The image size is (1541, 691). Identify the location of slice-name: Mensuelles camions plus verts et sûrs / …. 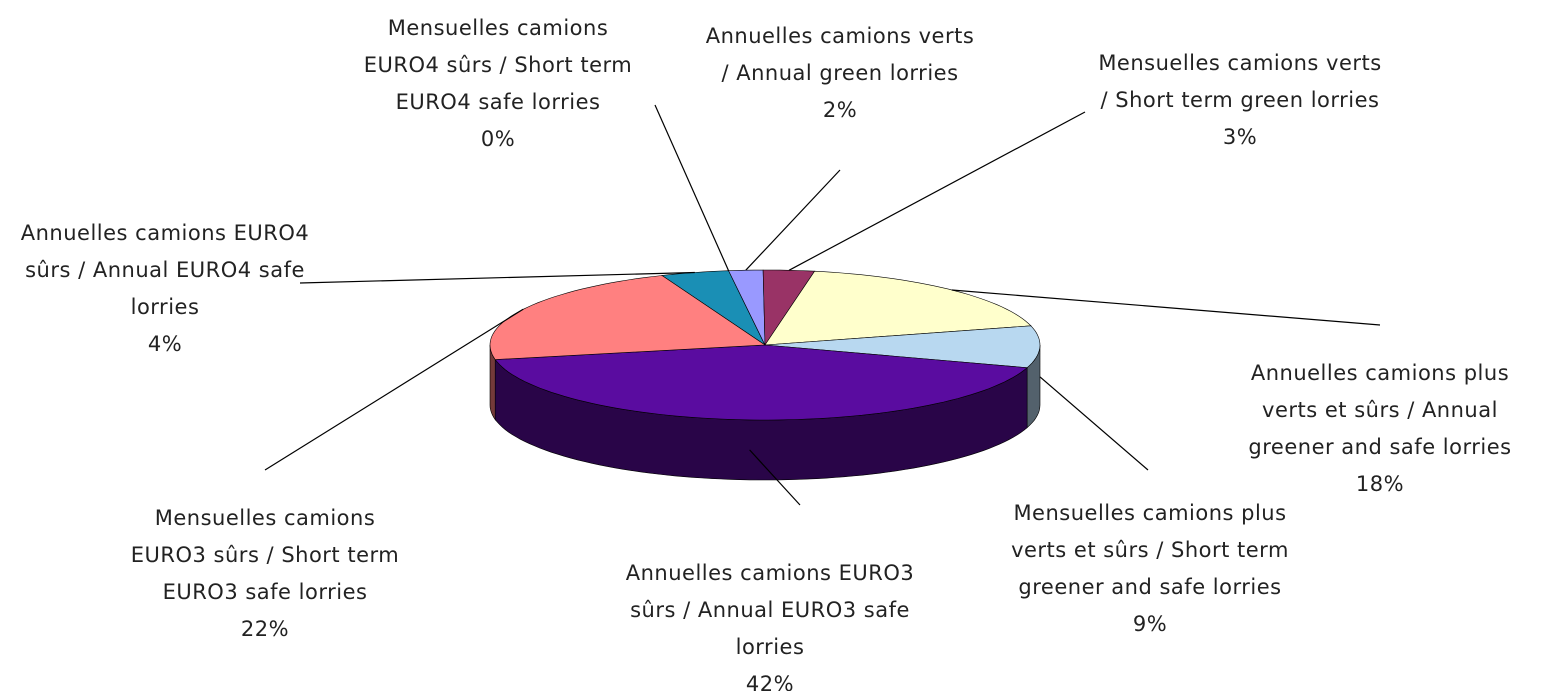
(1150, 550).